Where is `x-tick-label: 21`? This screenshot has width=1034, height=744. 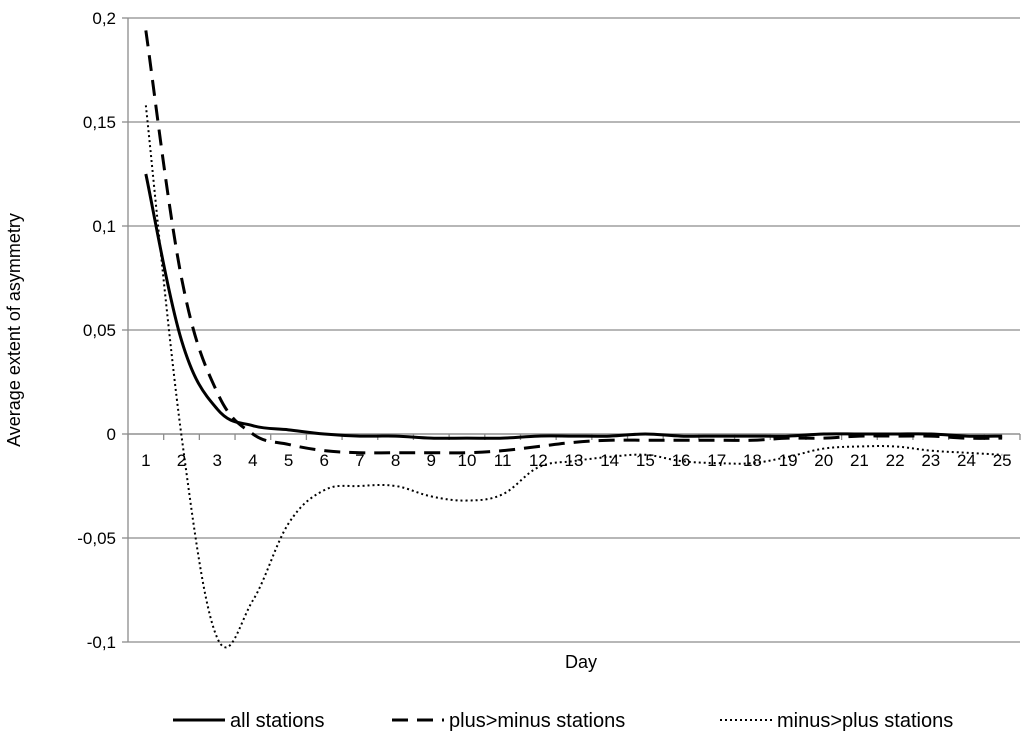 x-tick-label: 21 is located at coordinates (859, 460).